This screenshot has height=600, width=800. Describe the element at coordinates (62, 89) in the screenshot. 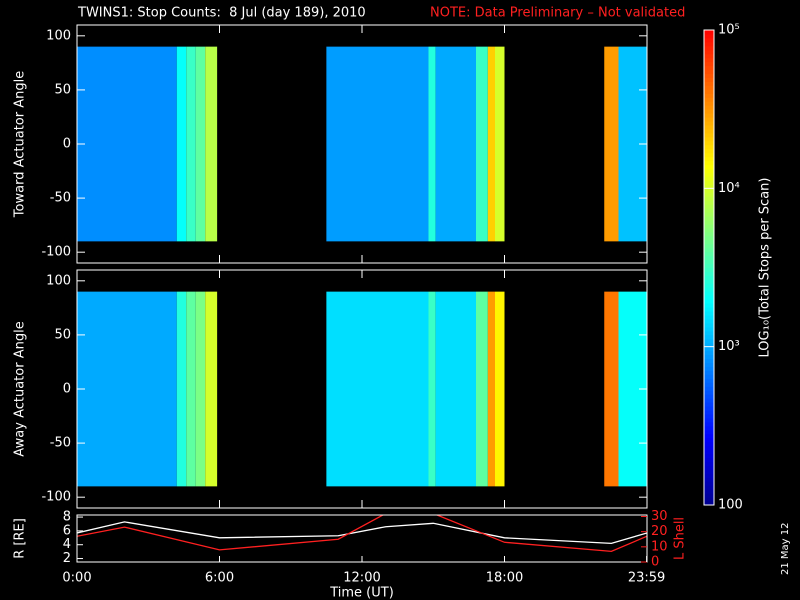

I see `y-tick-label: 50` at that location.